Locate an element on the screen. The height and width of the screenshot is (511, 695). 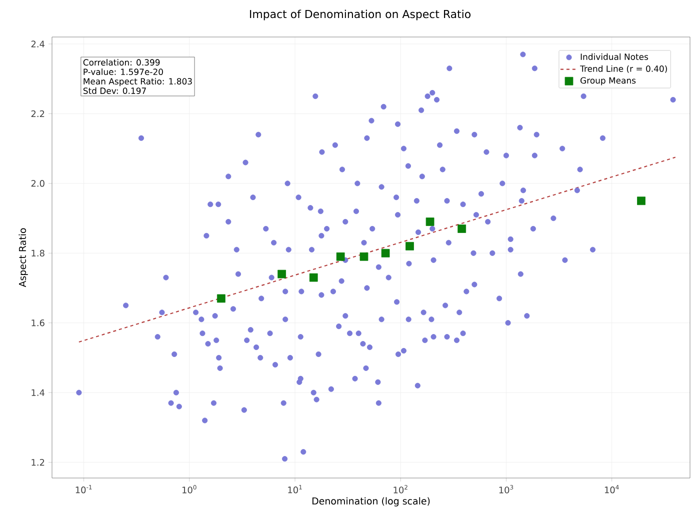
y-tick-label: 2.4 is located at coordinates (37, 44).